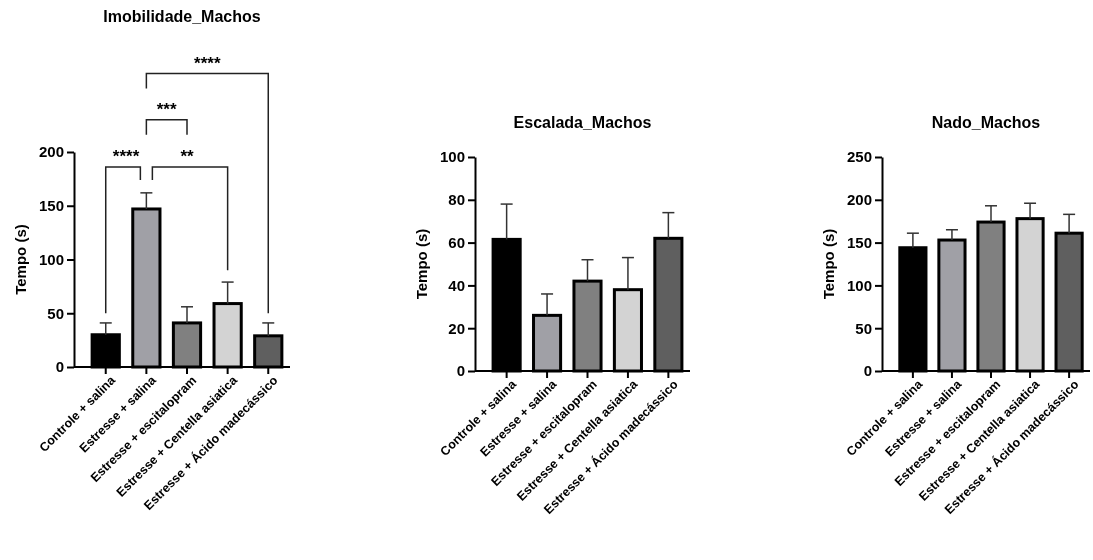 This screenshot has height=560, width=1093. Describe the element at coordinates (456, 285) in the screenshot. I see `y-tick-label: 40` at that location.